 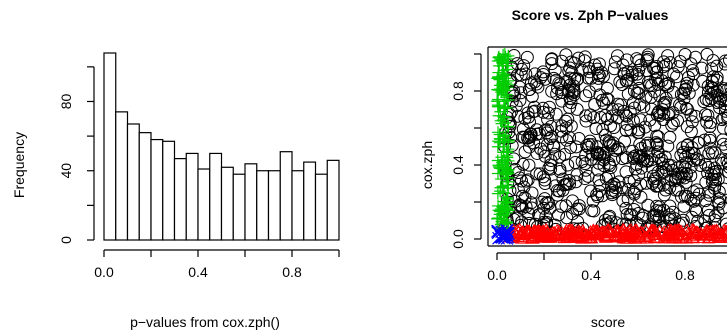 I want to click on histogram-x-tick-label: 0.0, so click(x=104, y=272).